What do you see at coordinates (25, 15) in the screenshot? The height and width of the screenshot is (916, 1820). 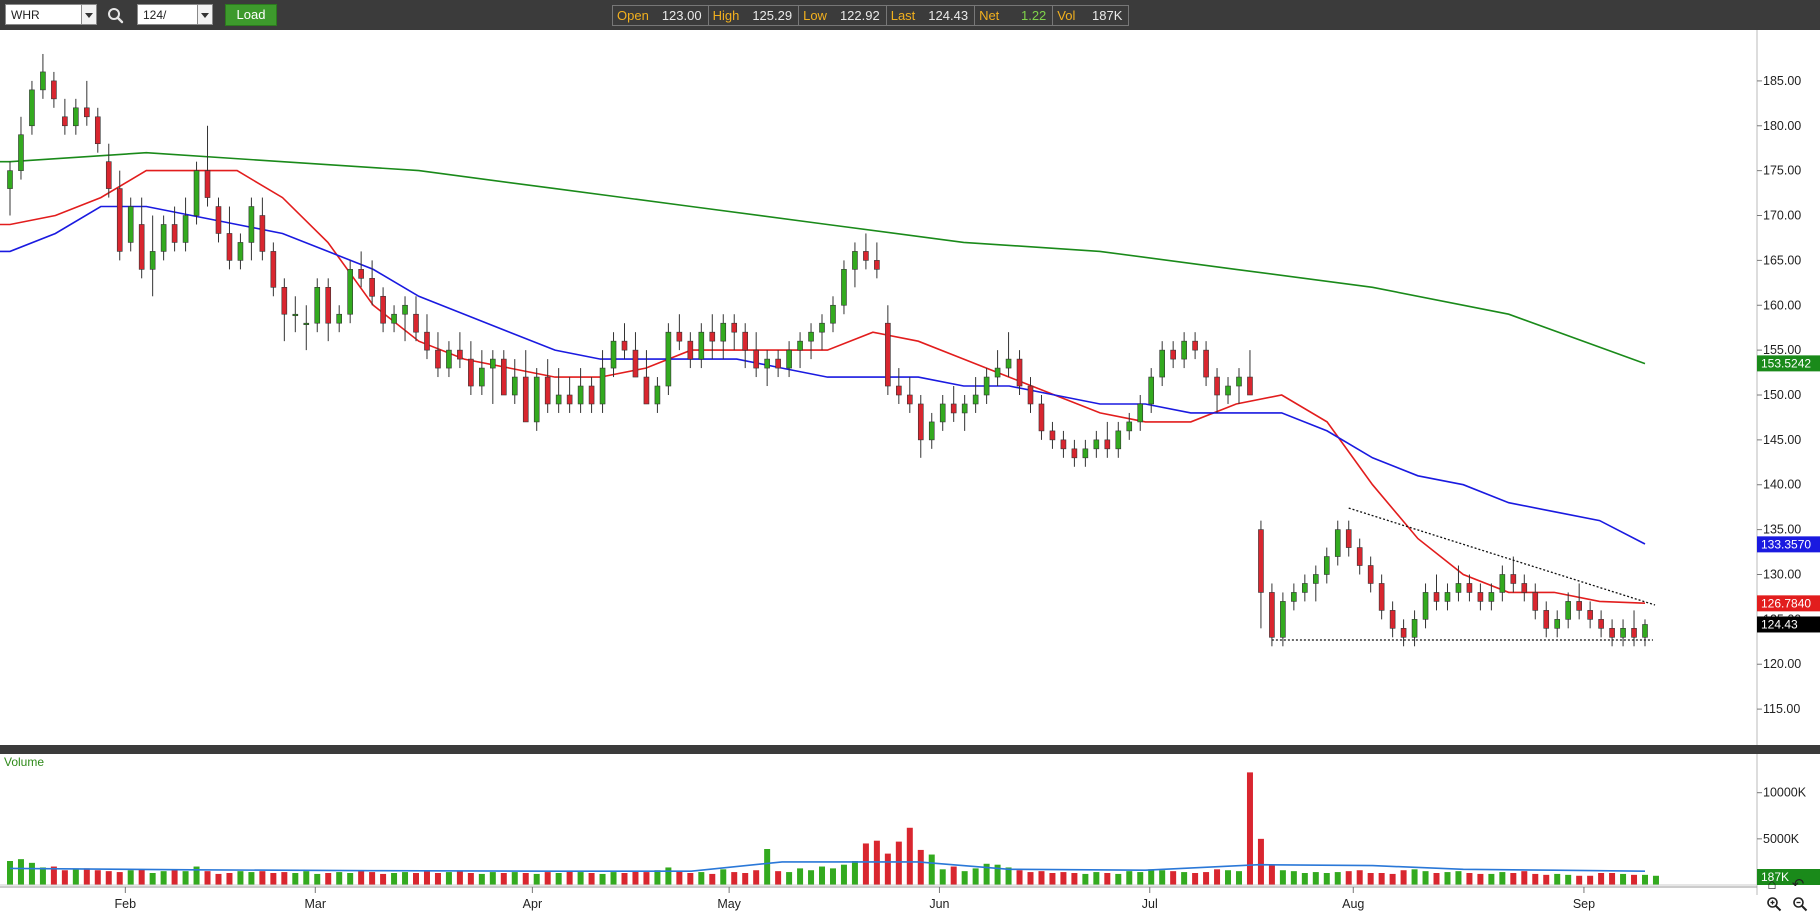 I see `symbol-input: WHR` at bounding box center [25, 15].